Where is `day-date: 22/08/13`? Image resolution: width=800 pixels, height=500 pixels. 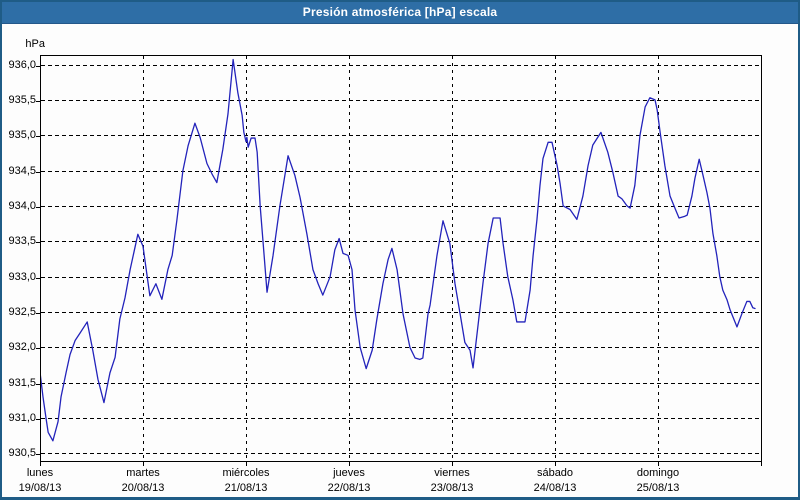
day-date: 22/08/13 is located at coordinates (349, 488).